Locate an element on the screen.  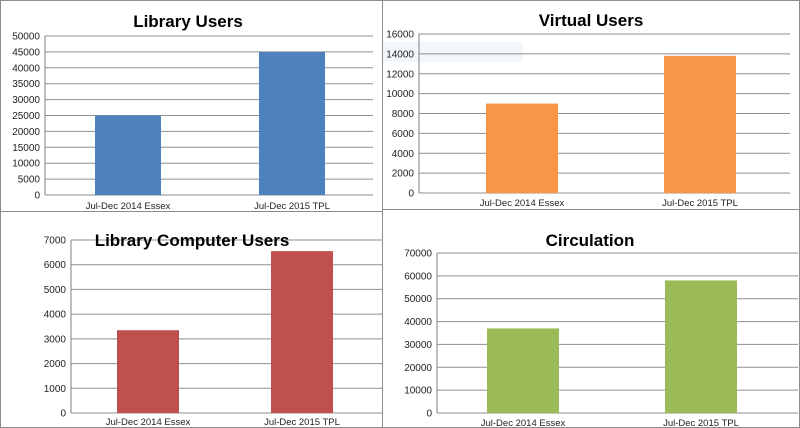
y-tick-label: 25000 is located at coordinates (26, 116).